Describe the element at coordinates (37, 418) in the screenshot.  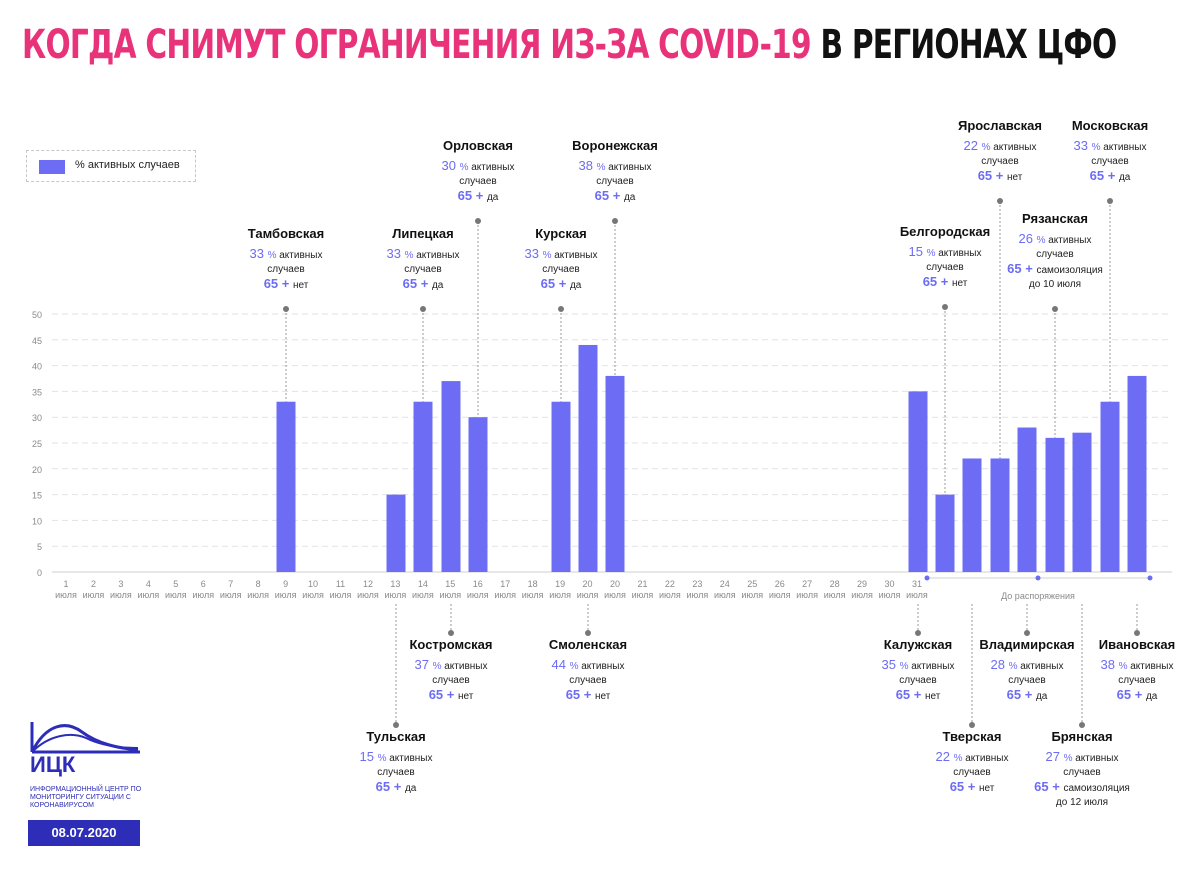
I see `y-tick-label: 30` at that location.